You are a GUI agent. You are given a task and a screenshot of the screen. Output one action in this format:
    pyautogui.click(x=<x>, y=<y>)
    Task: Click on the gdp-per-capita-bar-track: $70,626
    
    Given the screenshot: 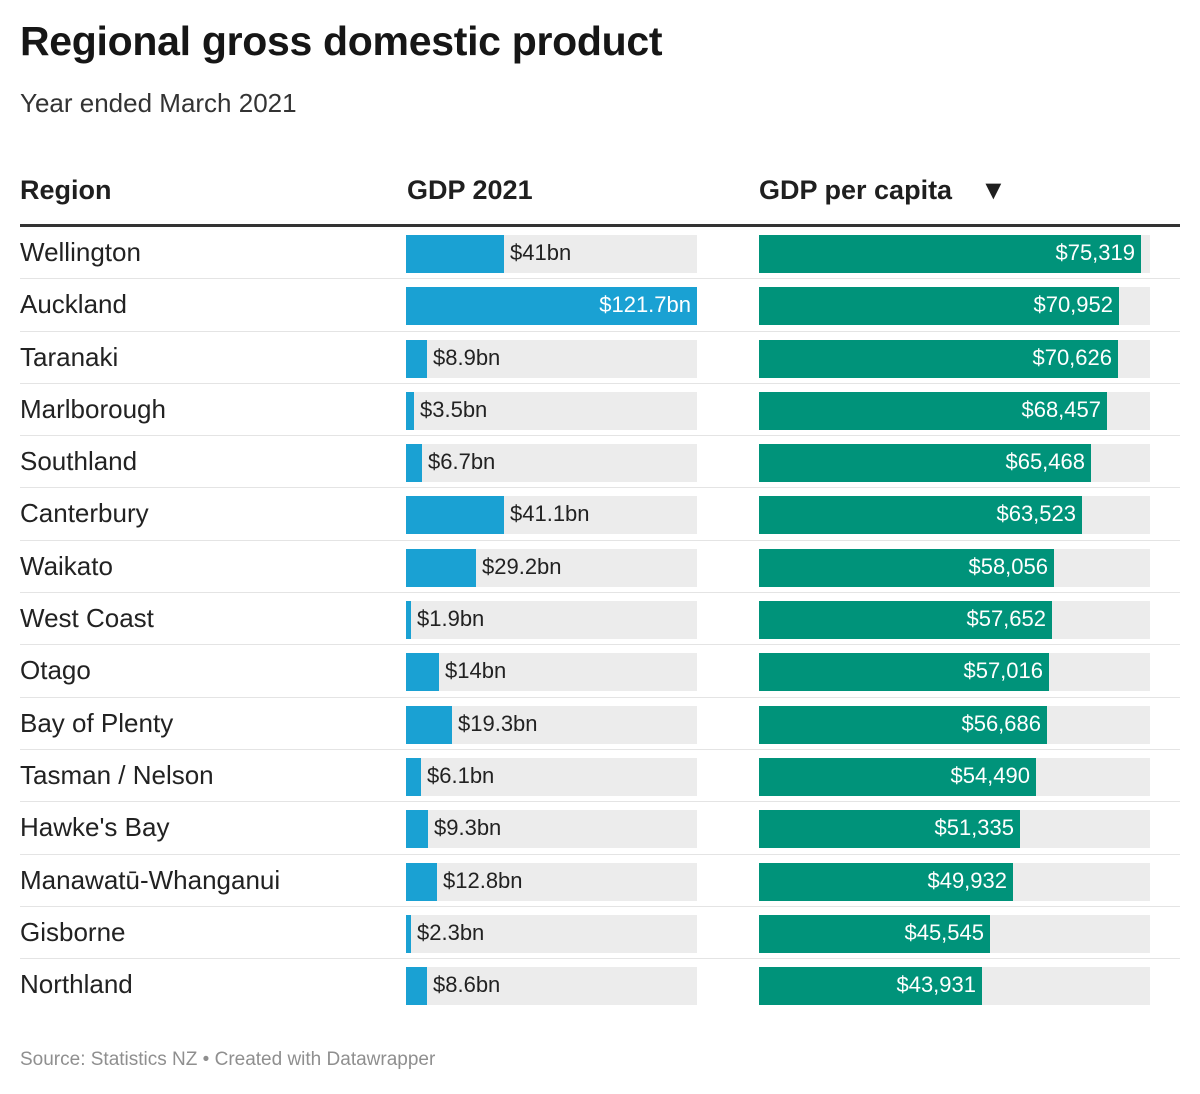 What is the action you would take?
    pyautogui.click(x=954, y=358)
    